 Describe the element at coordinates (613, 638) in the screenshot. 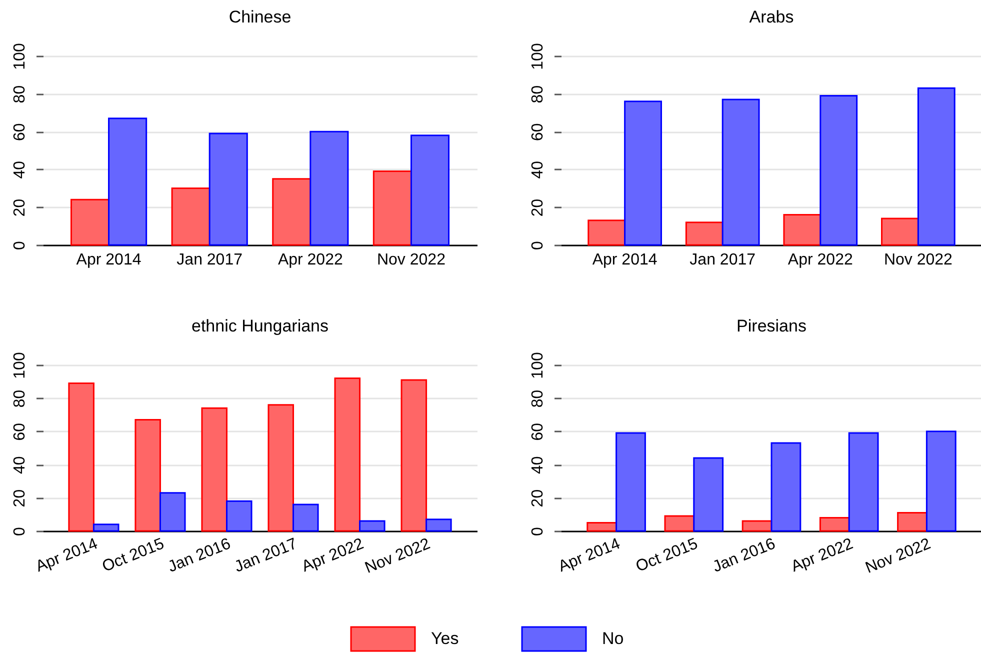

I see `legend-label: No` at that location.